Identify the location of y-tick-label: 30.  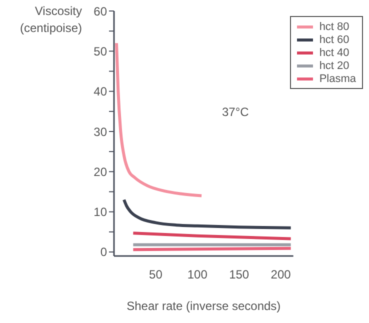
(101, 131).